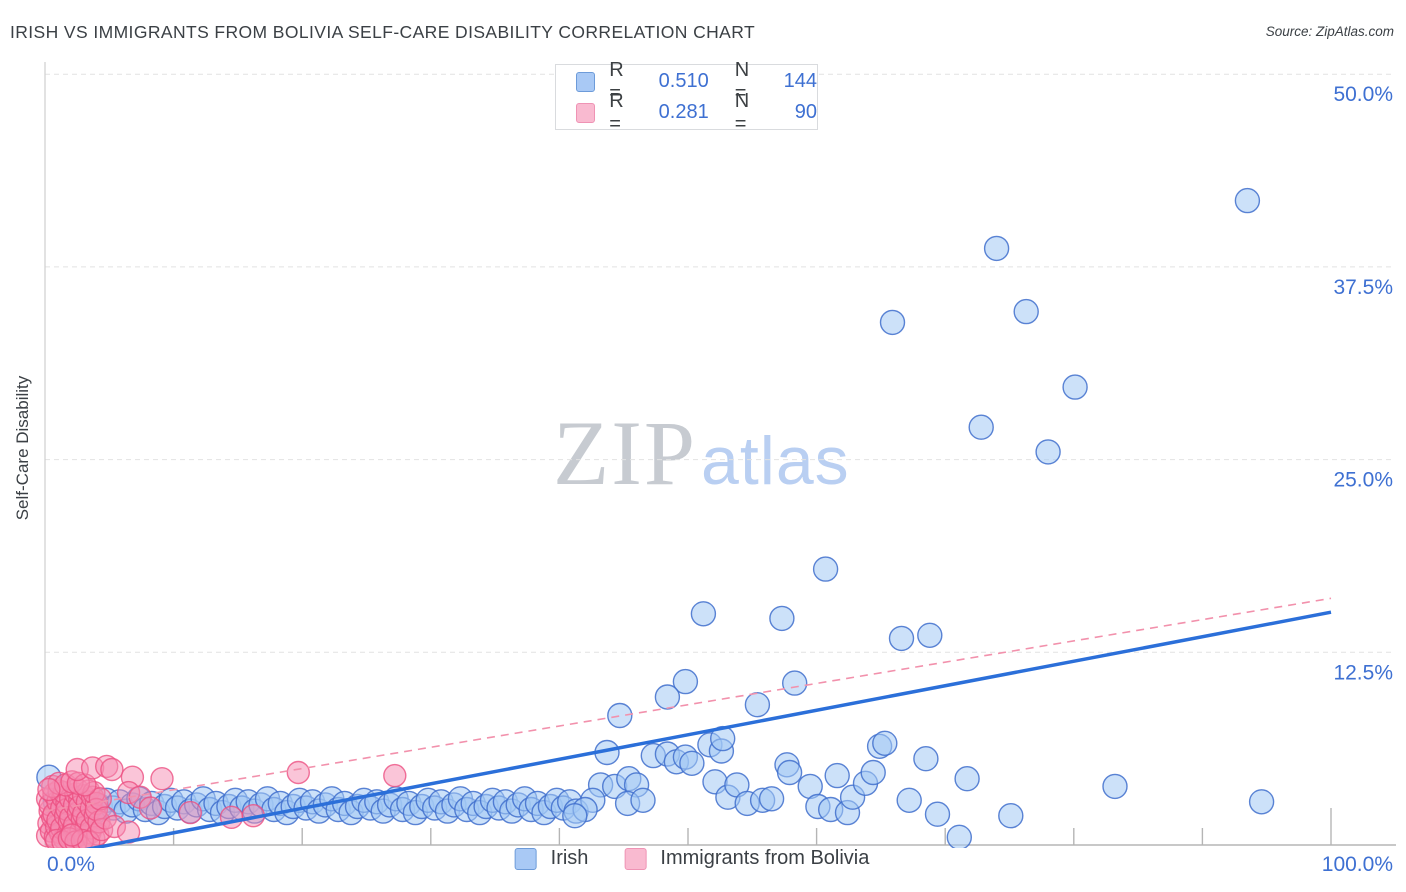 The width and height of the screenshot is (1406, 892). What do you see at coordinates (1363, 287) in the screenshot?
I see `y-tick-label: 37.5%` at bounding box center [1363, 287].